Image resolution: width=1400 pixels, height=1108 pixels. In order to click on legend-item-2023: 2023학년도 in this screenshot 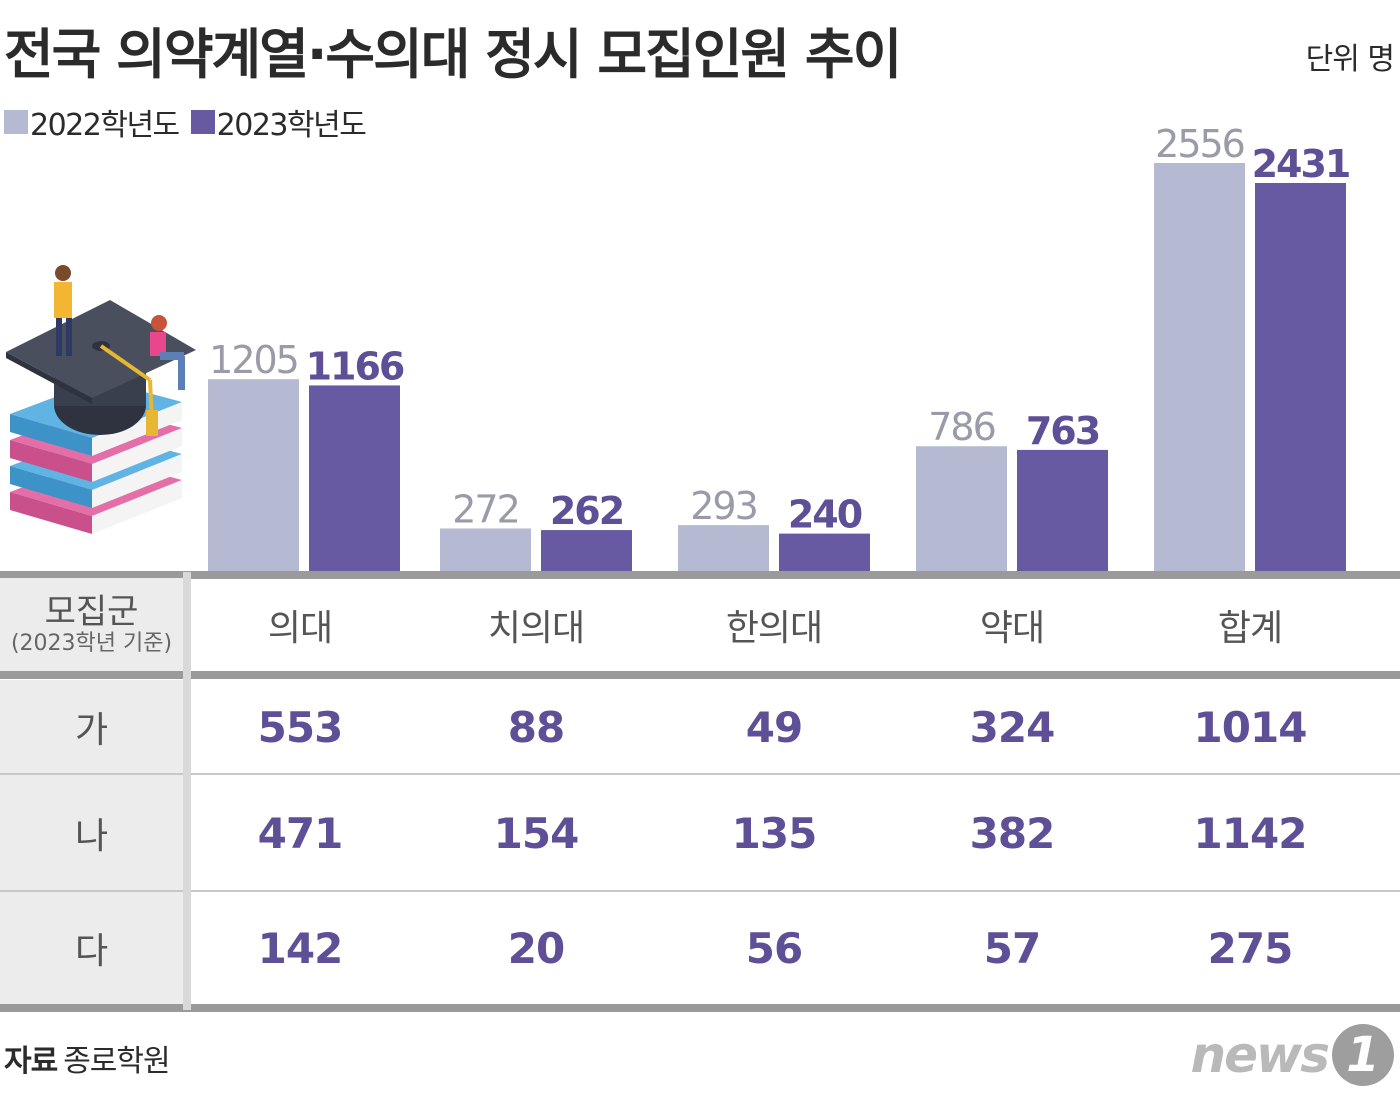, I will do `click(278, 122)`.